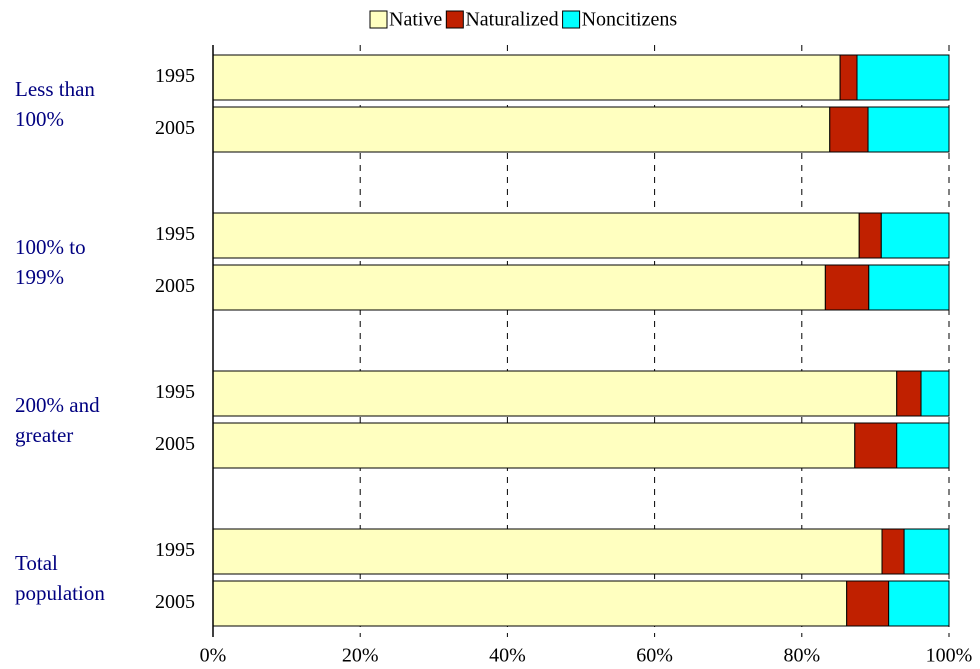  What do you see at coordinates (654, 656) in the screenshot?
I see `x-tick-label: 60%` at bounding box center [654, 656].